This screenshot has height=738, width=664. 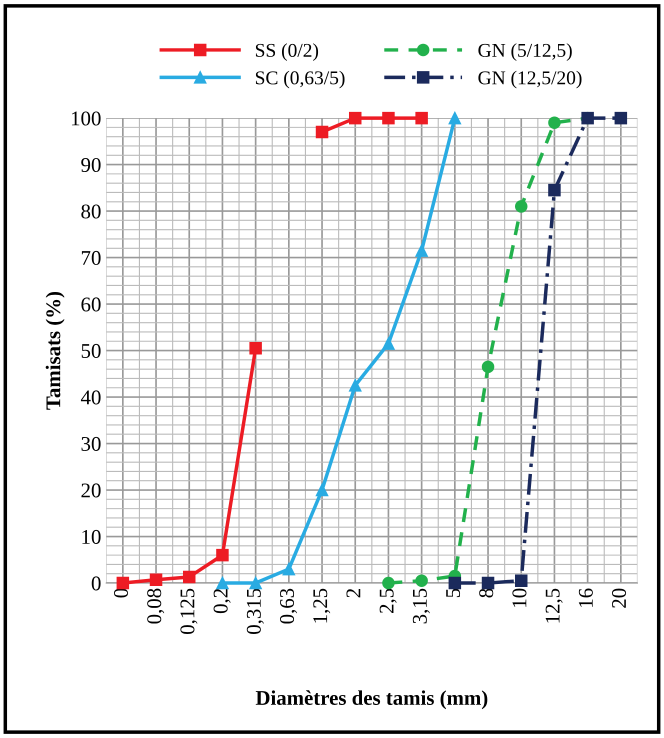 What do you see at coordinates (86, 118) in the screenshot?
I see `y-tick-label: 100` at bounding box center [86, 118].